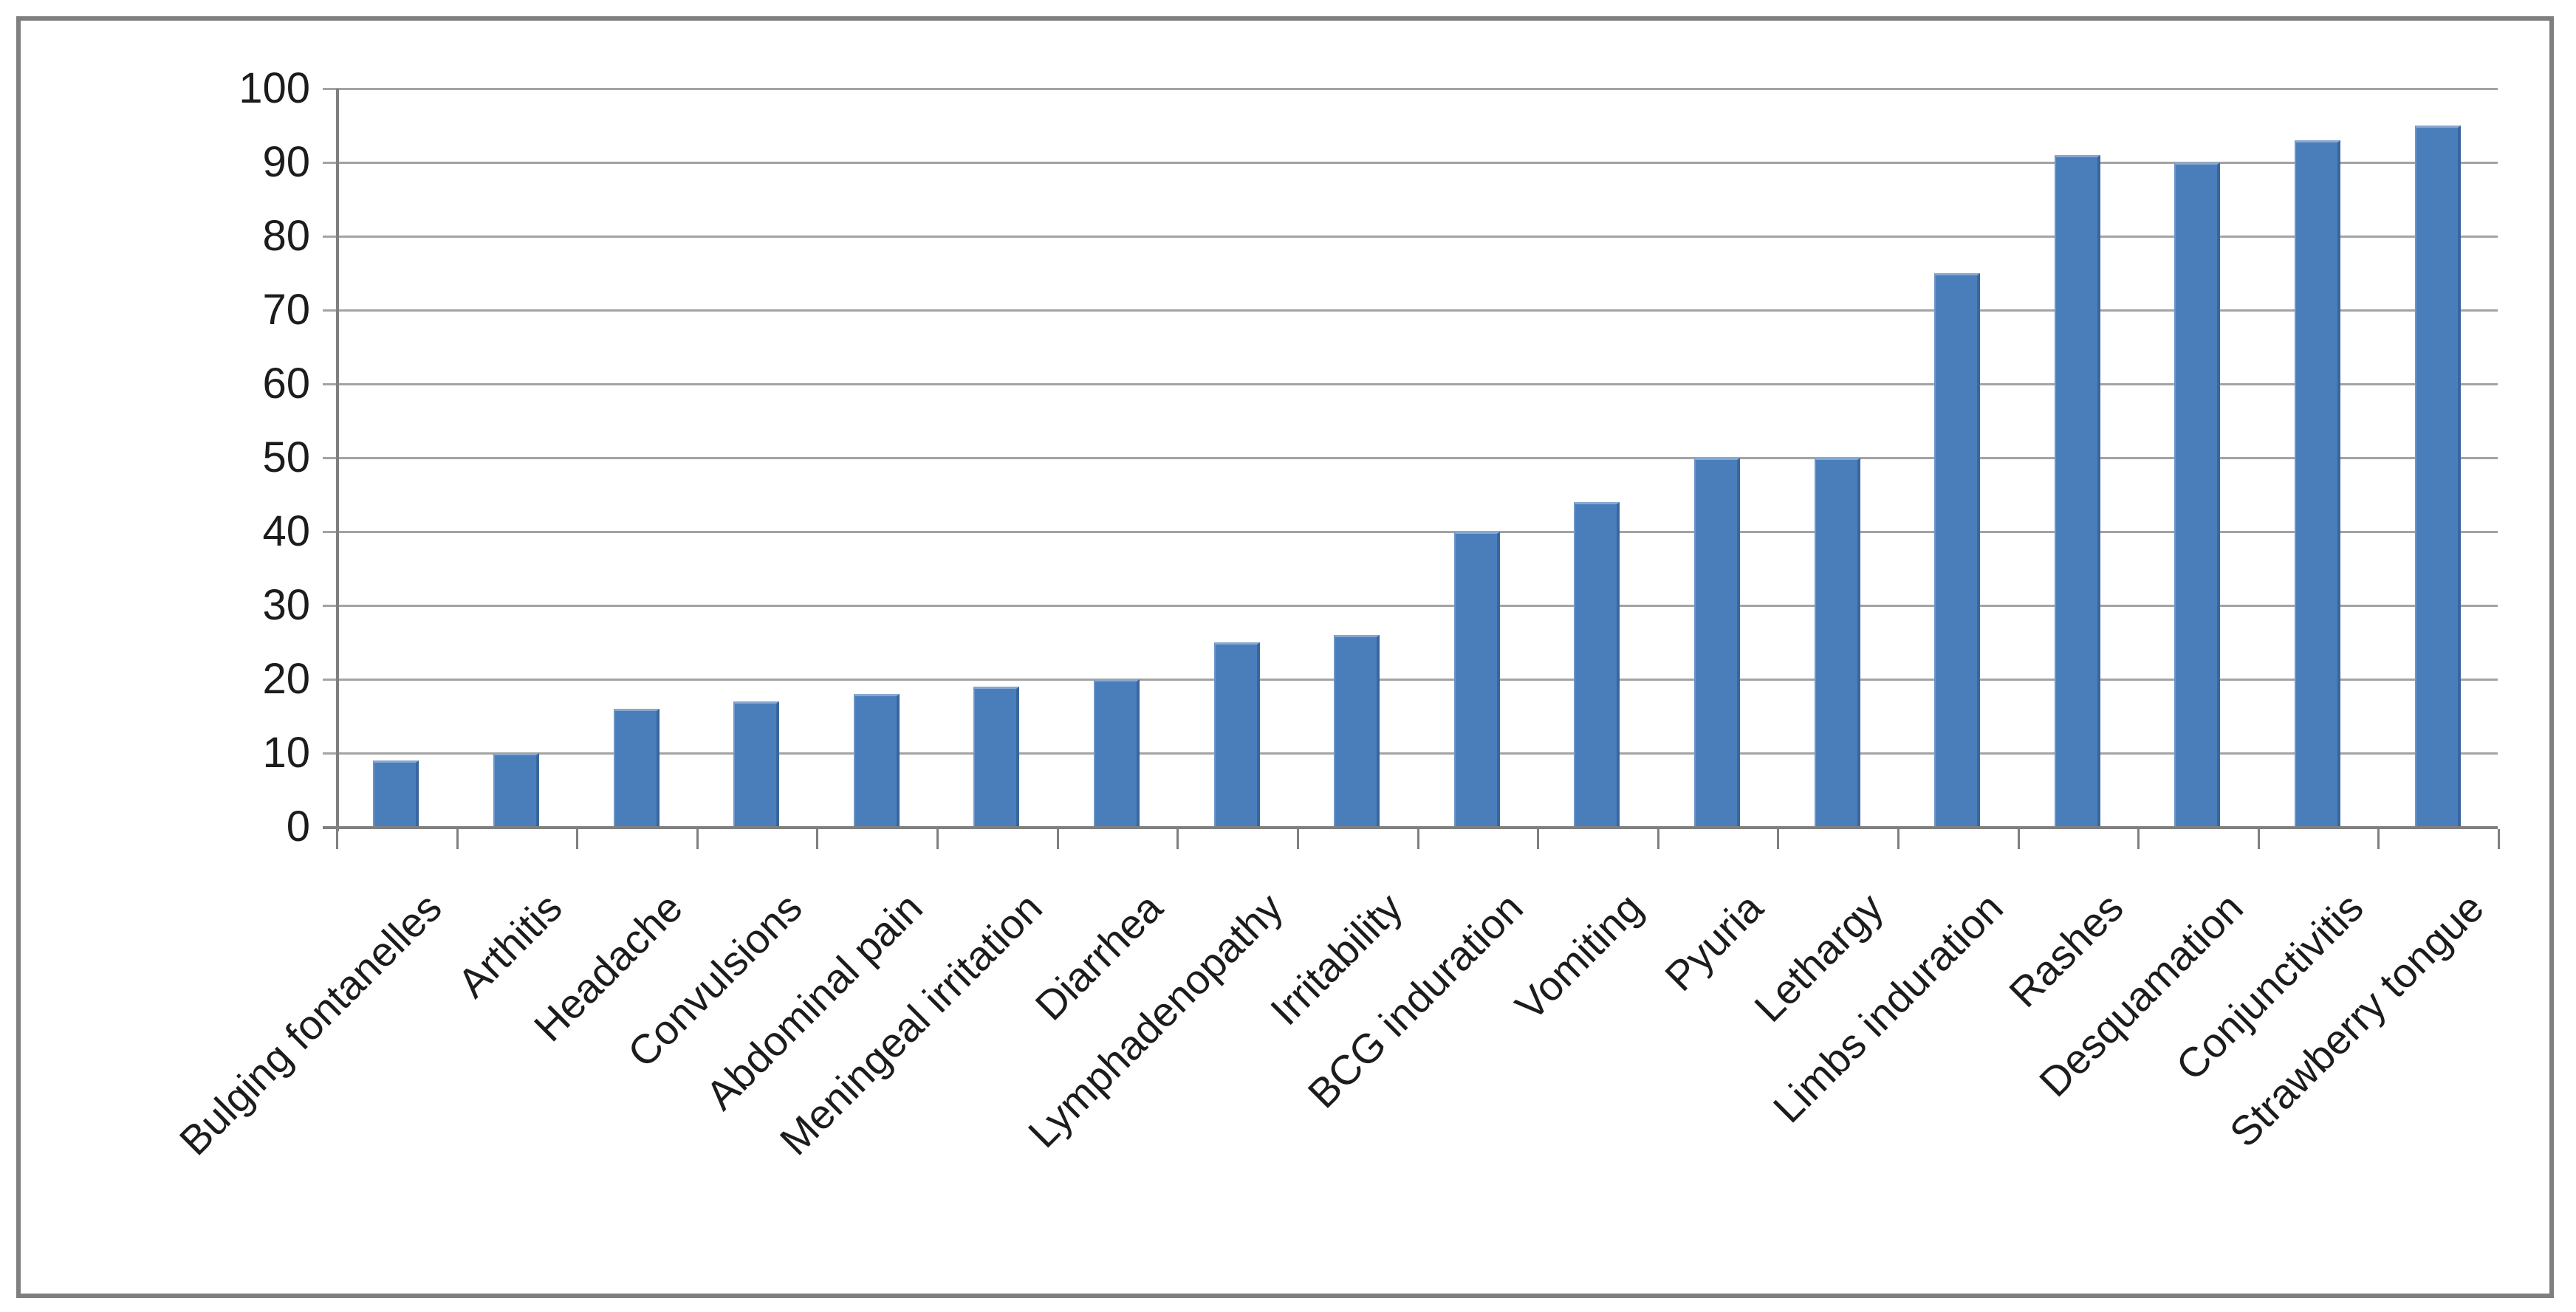 The width and height of the screenshot is (2576, 1312). I want to click on category-label: Desquamation, so click(2140, 995).